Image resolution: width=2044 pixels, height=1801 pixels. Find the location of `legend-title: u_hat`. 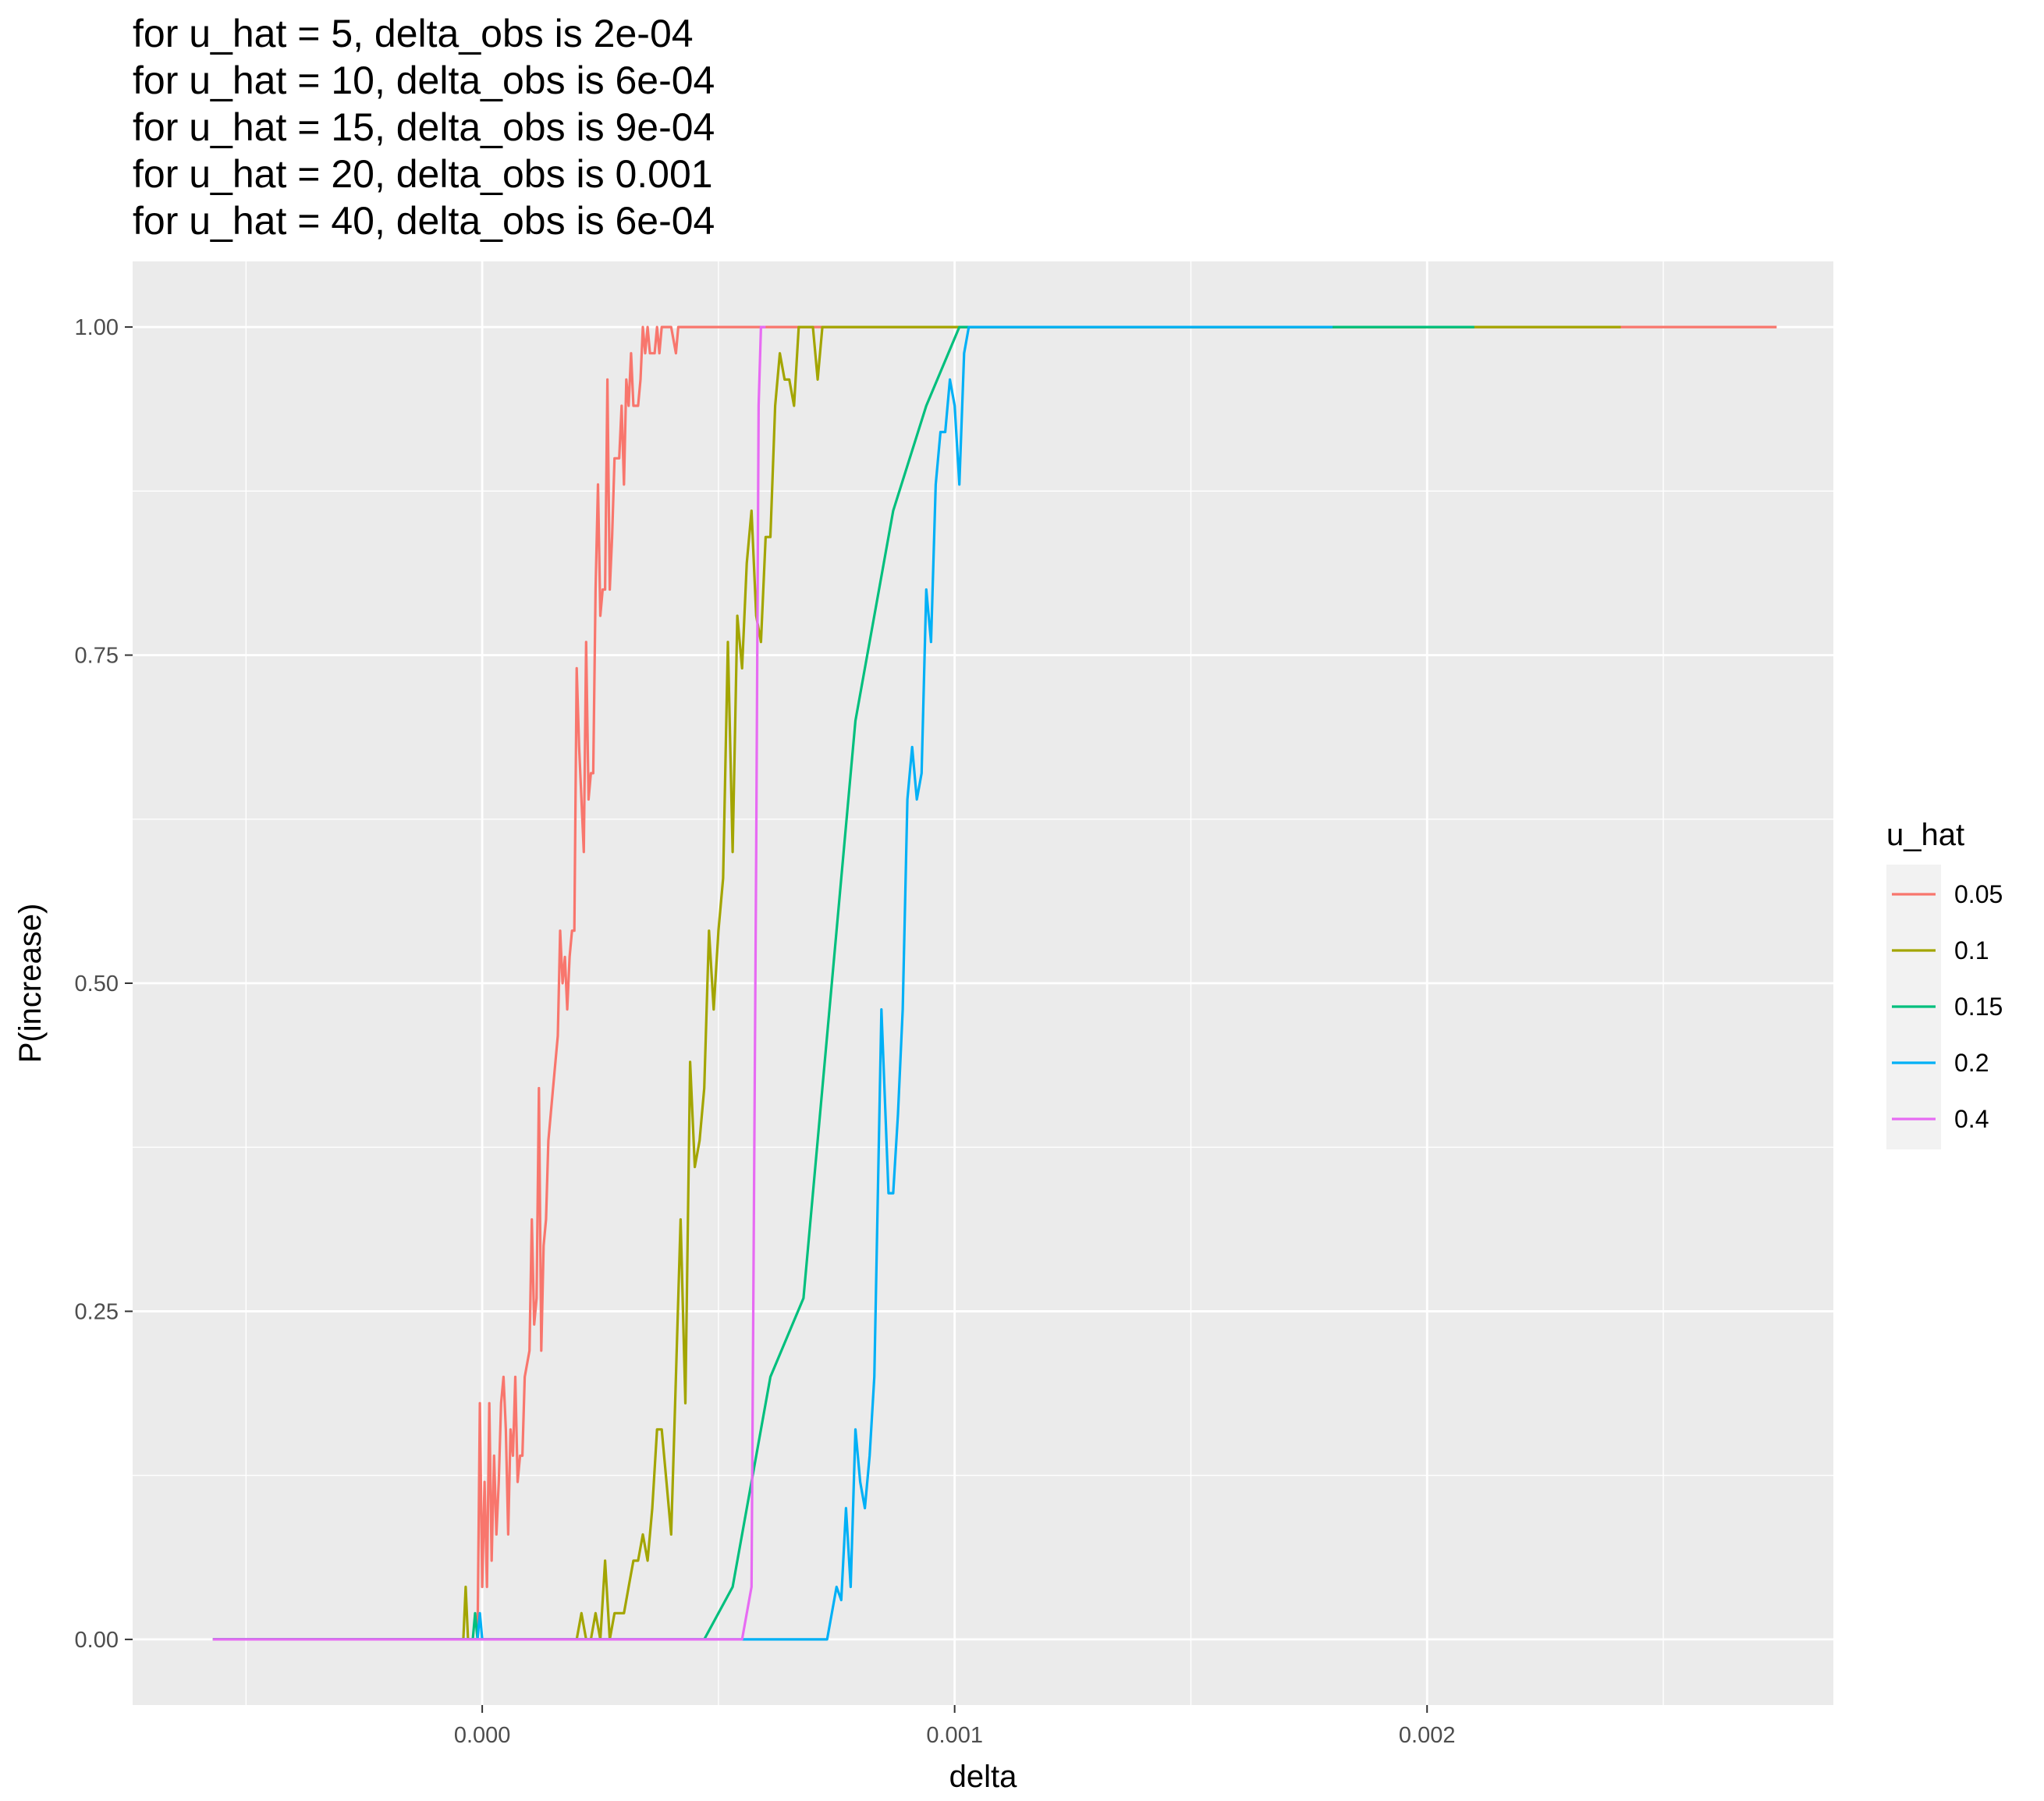

legend-title: u_hat is located at coordinates (1925, 835).